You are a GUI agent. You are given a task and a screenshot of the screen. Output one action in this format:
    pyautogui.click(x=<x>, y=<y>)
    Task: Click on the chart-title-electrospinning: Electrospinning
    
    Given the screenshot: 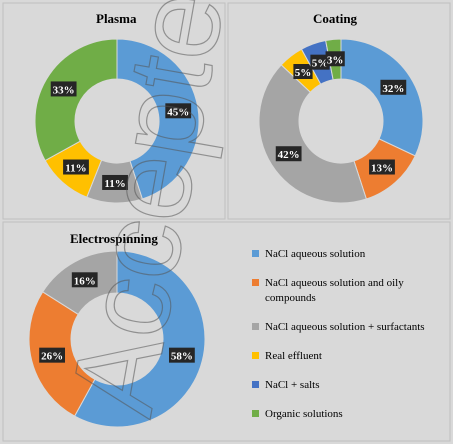 What is the action you would take?
    pyautogui.click(x=114, y=238)
    